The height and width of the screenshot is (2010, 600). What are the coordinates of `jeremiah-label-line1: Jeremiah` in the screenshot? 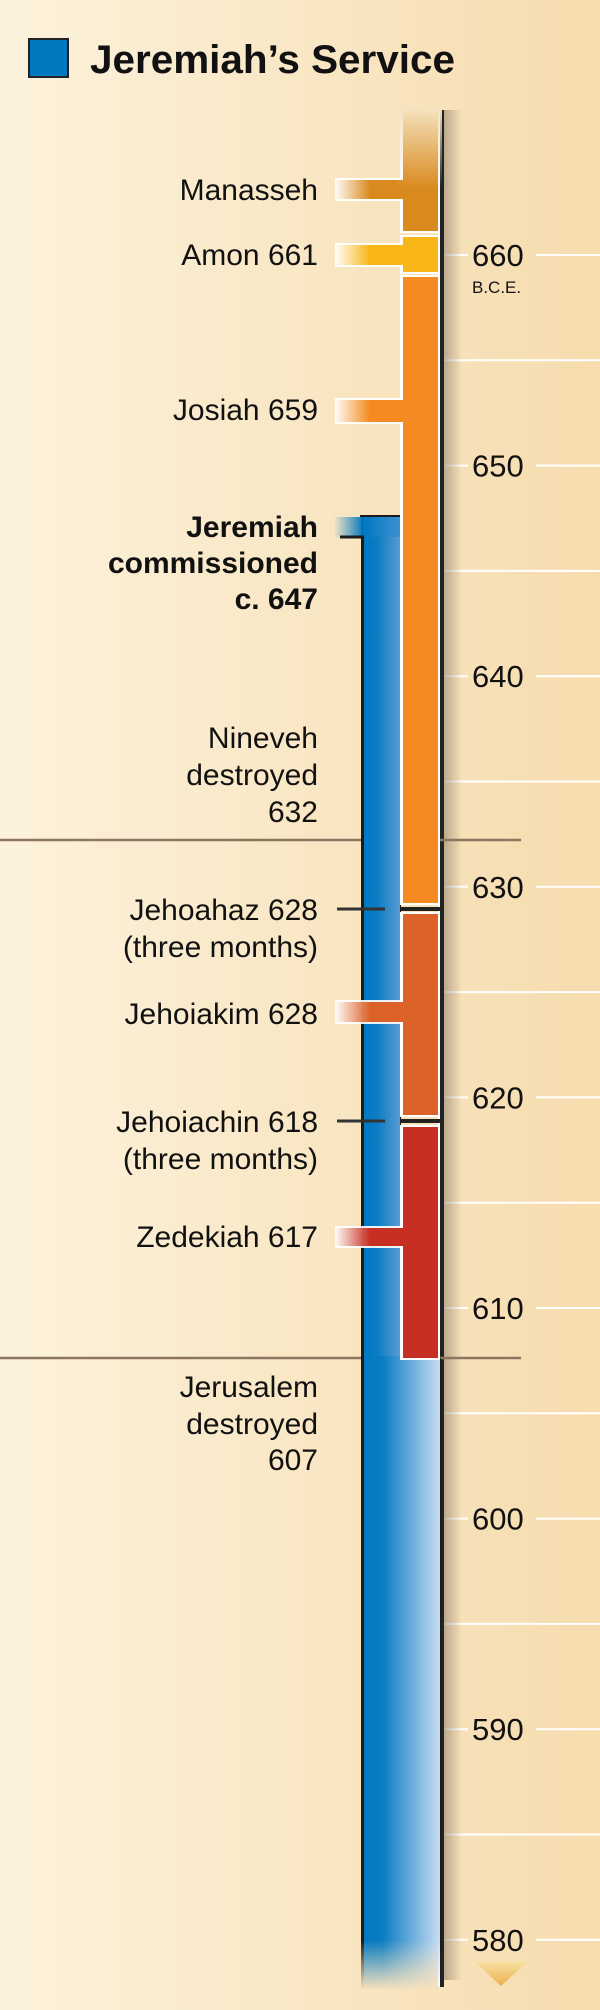 It's located at (252, 527).